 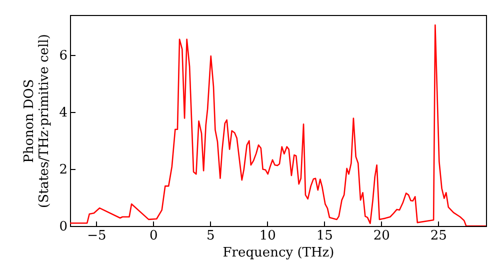 What do you see at coordinates (324, 236) in the screenshot?
I see `x-tick-label: 15` at bounding box center [324, 236].